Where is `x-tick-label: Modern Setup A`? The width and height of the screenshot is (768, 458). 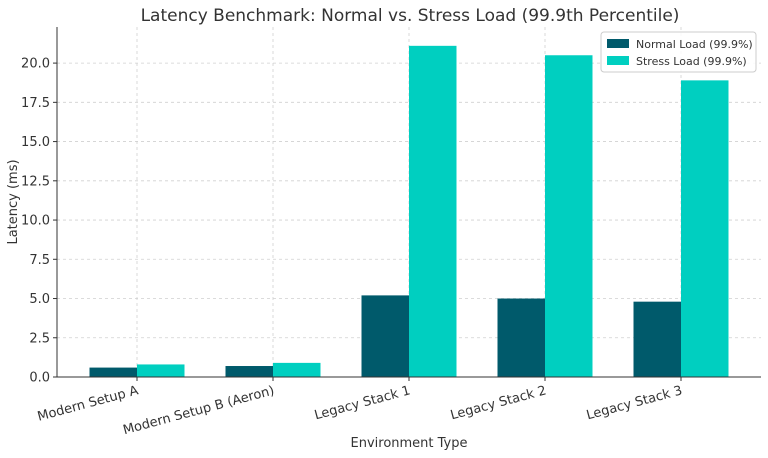
x-tick-label: Modern Setup A is located at coordinates (88, 403).